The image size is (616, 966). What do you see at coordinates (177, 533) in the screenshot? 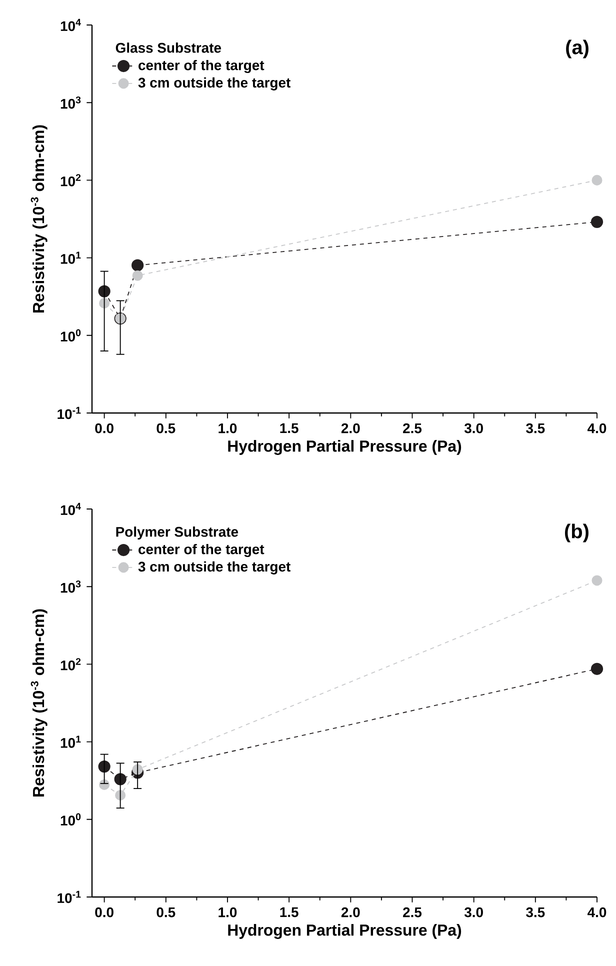
I see `legend-title: Polymer Substrate` at bounding box center [177, 533].